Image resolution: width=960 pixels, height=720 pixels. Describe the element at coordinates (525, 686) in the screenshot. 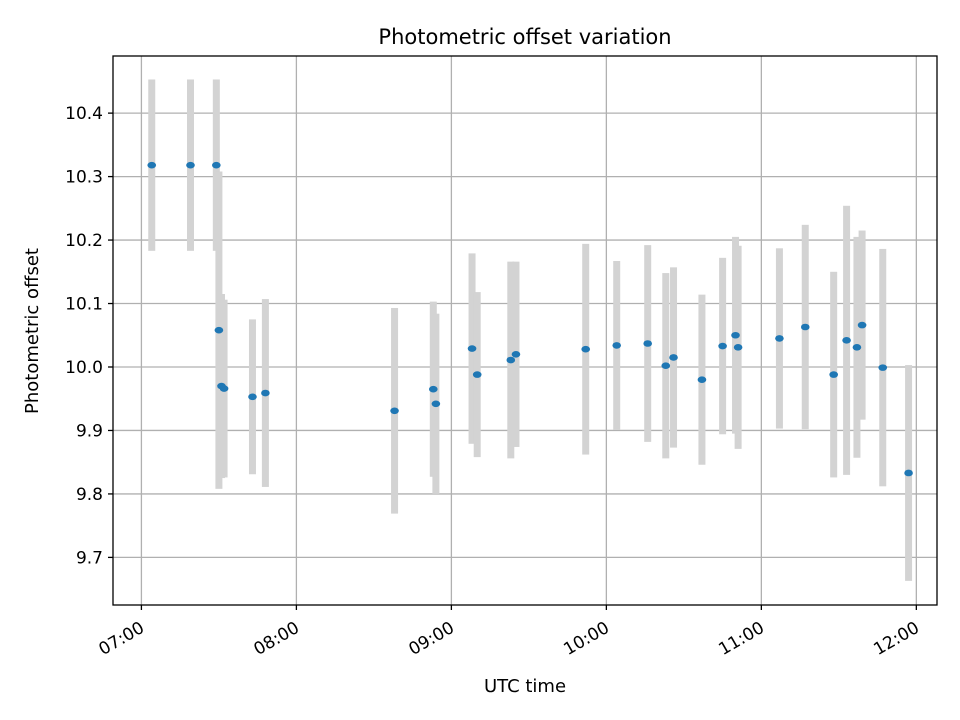

I see `x-axis-title: UTC time` at that location.